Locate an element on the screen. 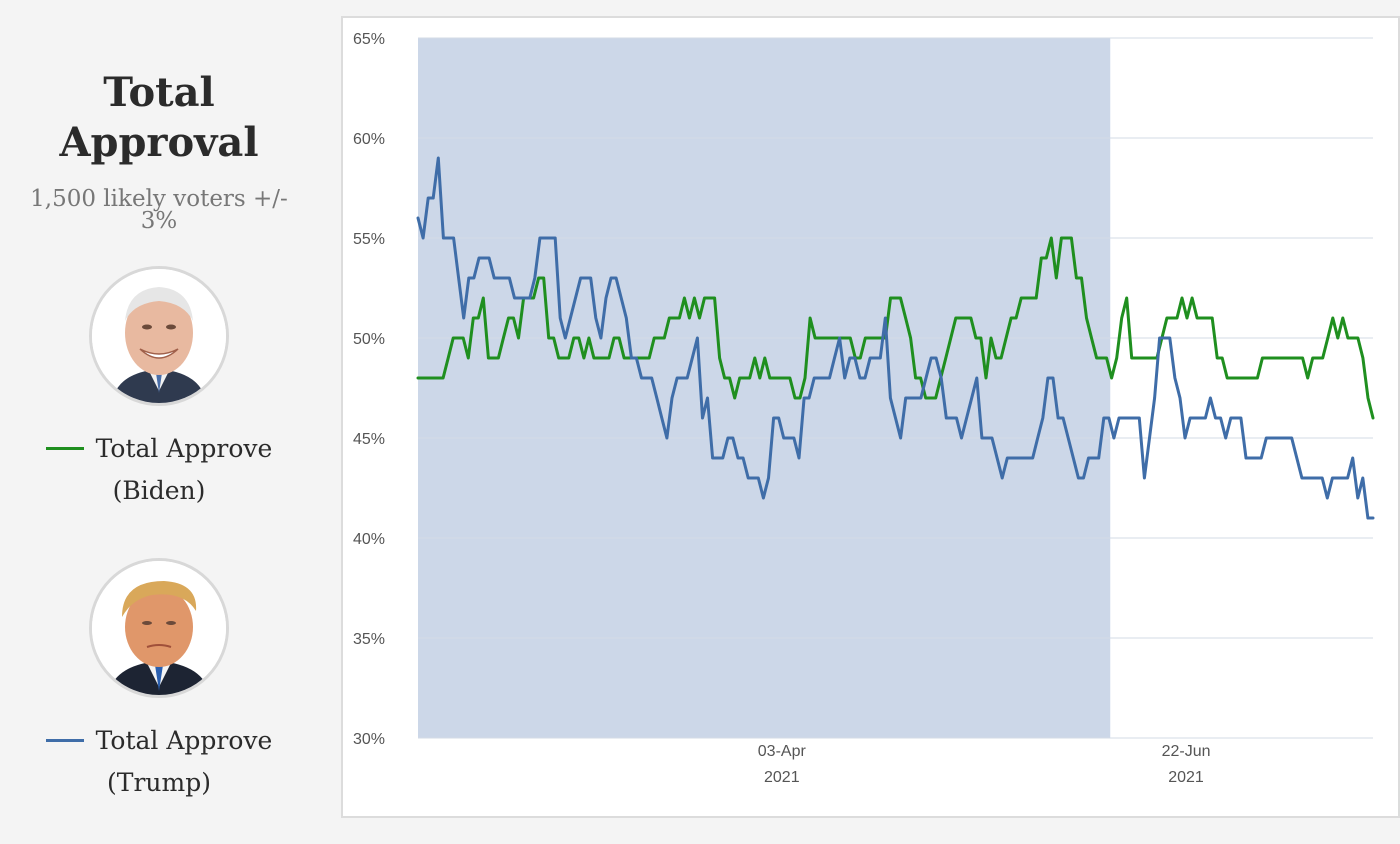 This screenshot has width=1400, height=844. biden-avatar is located at coordinates (159, 336).